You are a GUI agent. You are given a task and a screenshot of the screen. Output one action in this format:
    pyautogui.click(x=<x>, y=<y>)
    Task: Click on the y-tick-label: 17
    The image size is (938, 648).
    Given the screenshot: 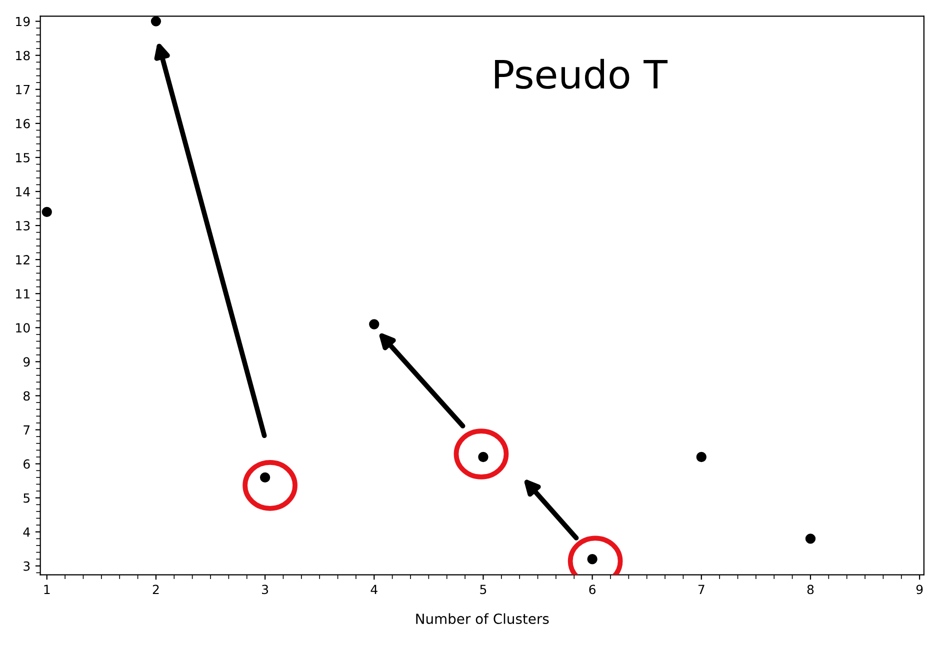 What is the action you would take?
    pyautogui.click(x=23, y=89)
    